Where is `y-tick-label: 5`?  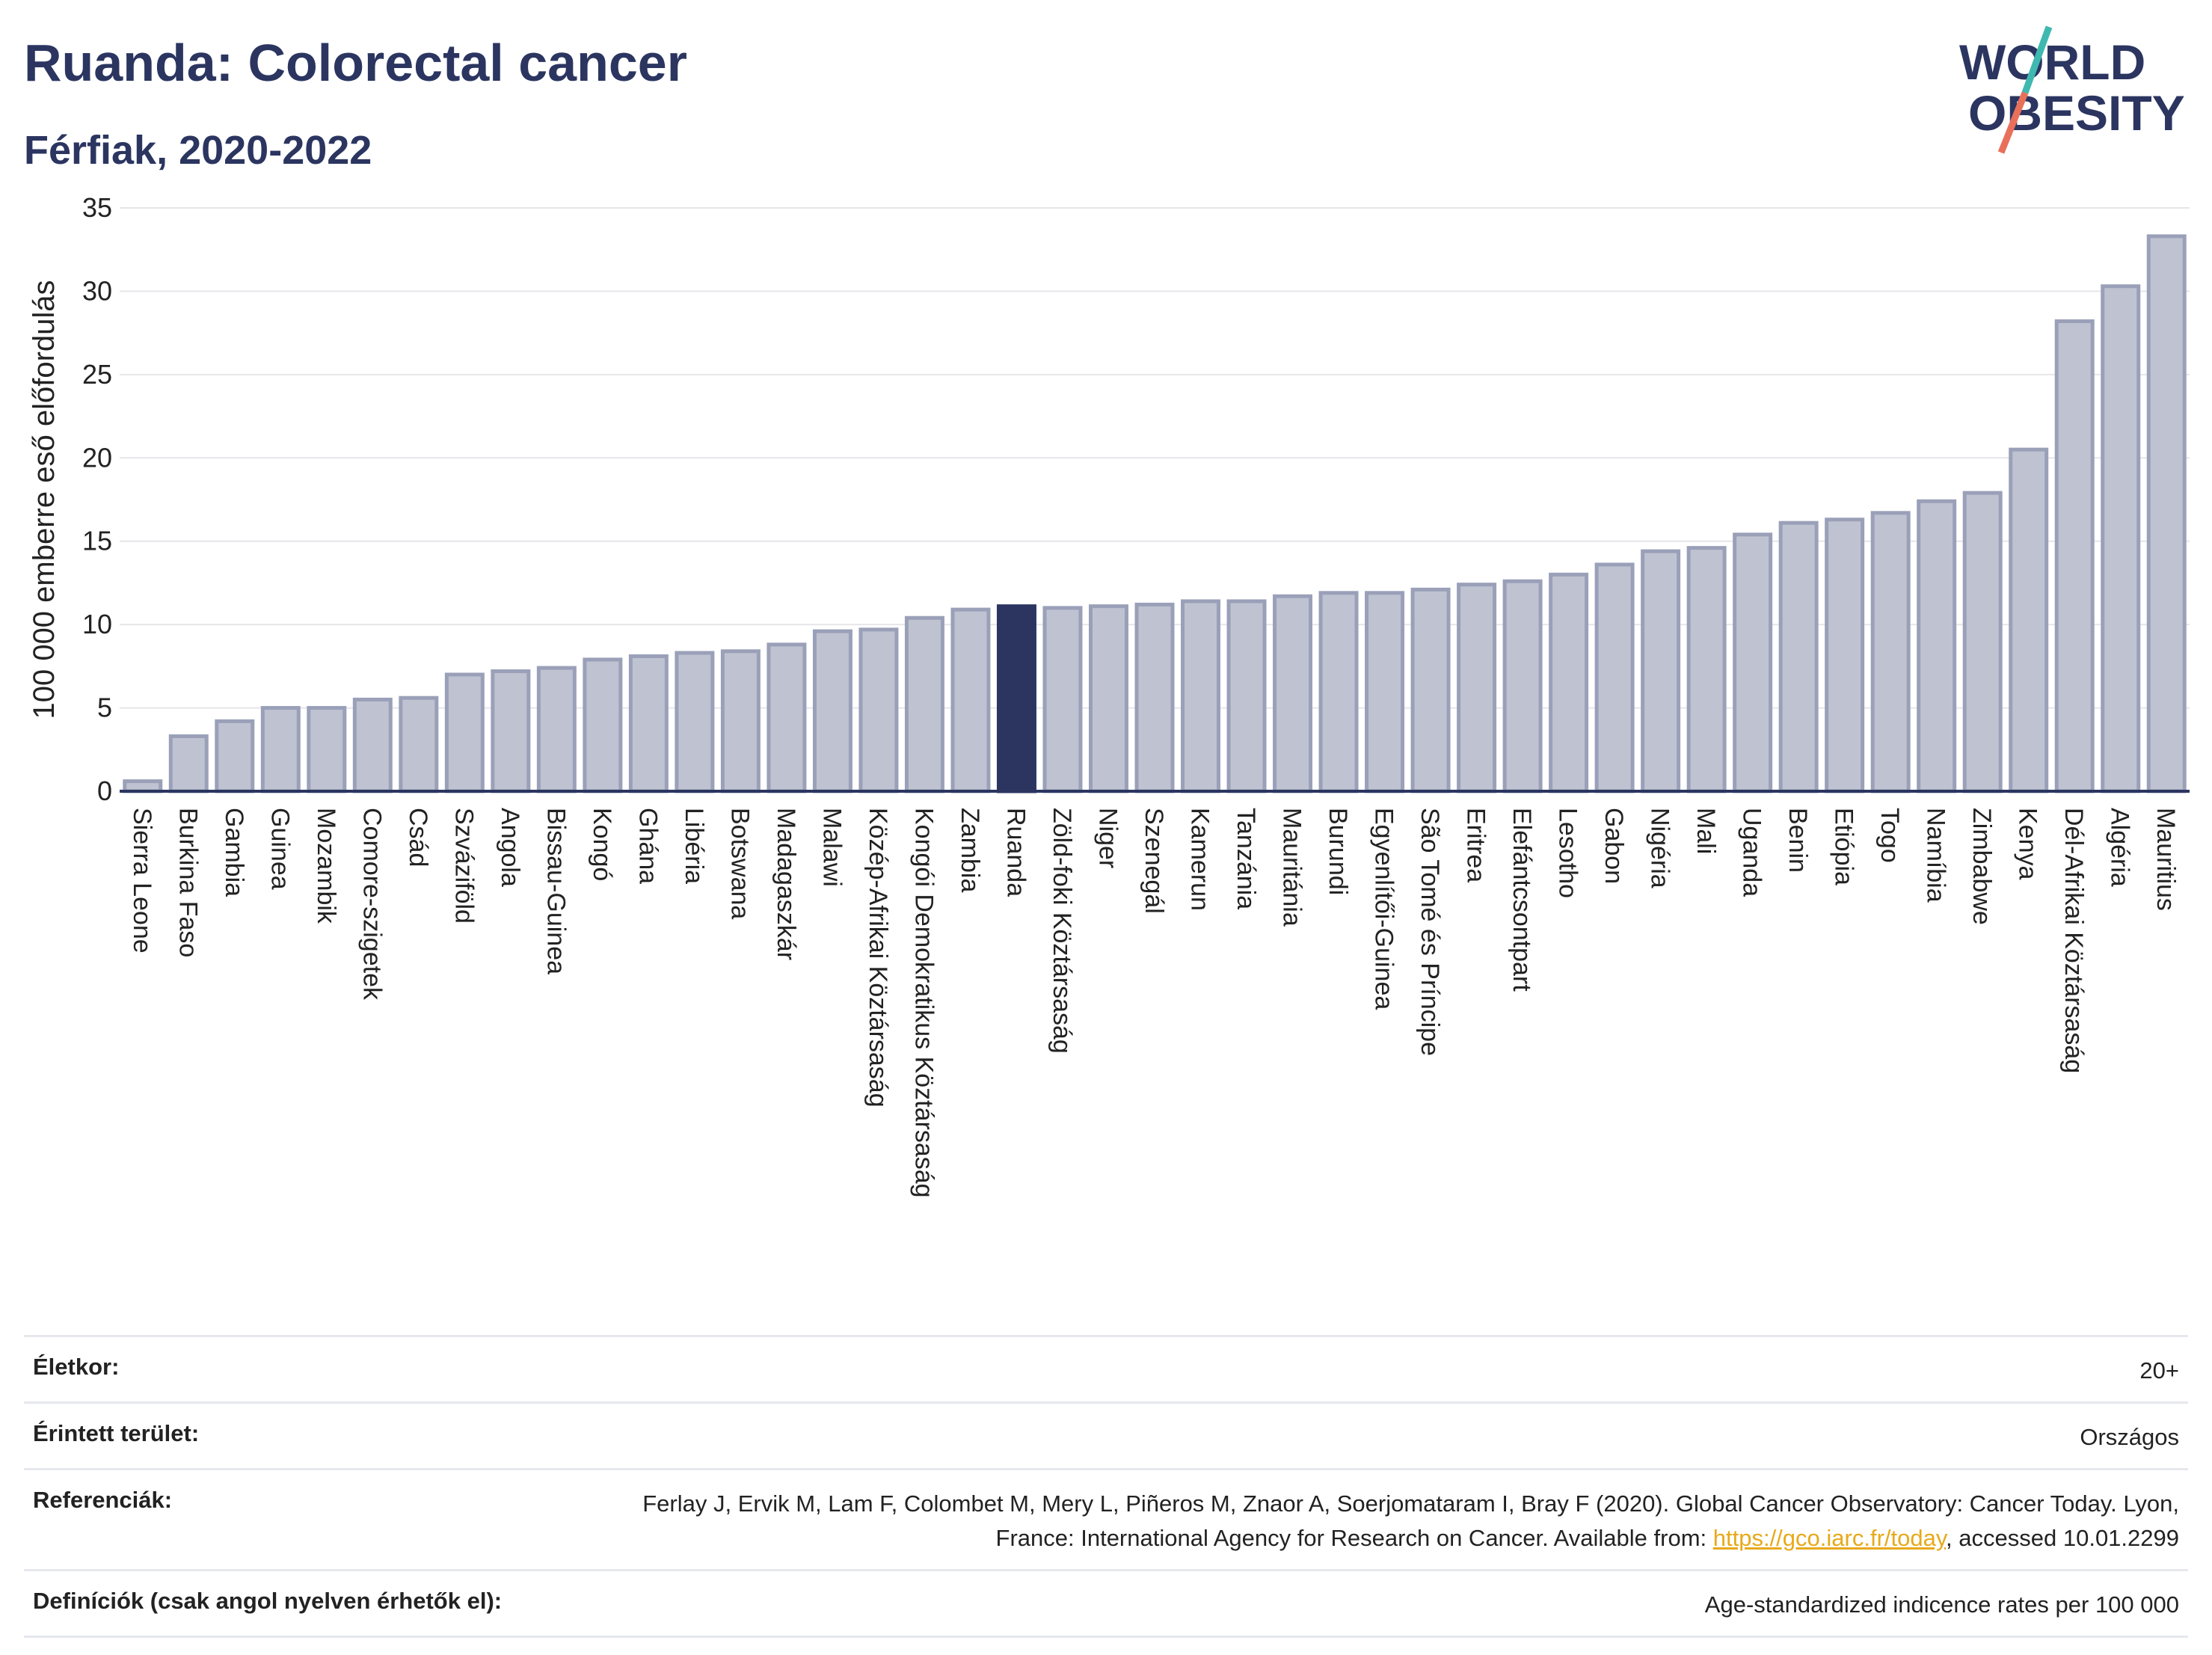 y-tick-label: 5 is located at coordinates (104, 708).